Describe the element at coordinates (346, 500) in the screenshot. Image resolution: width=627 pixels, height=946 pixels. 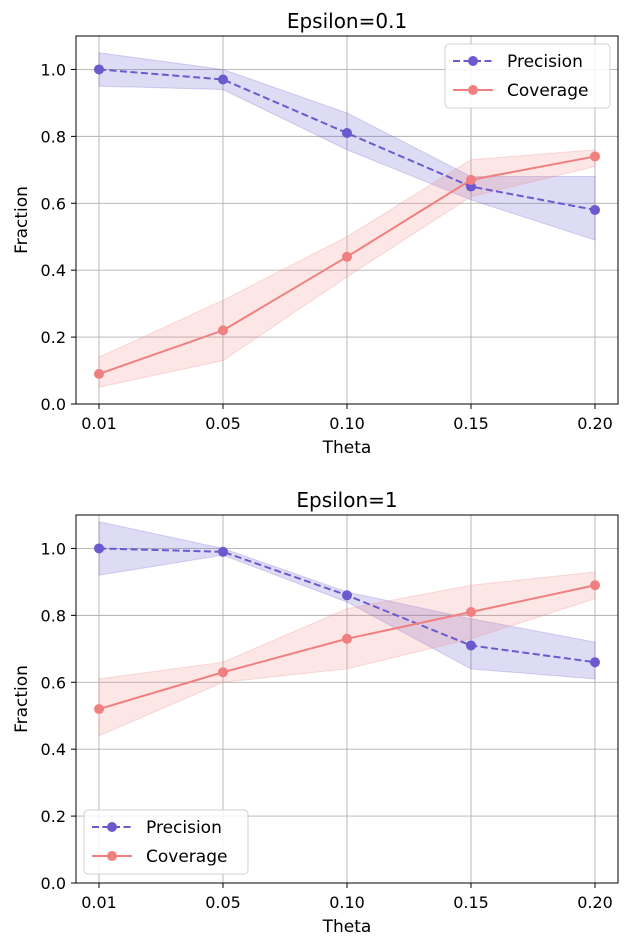
I see `chart-title: Epsilon=1` at that location.